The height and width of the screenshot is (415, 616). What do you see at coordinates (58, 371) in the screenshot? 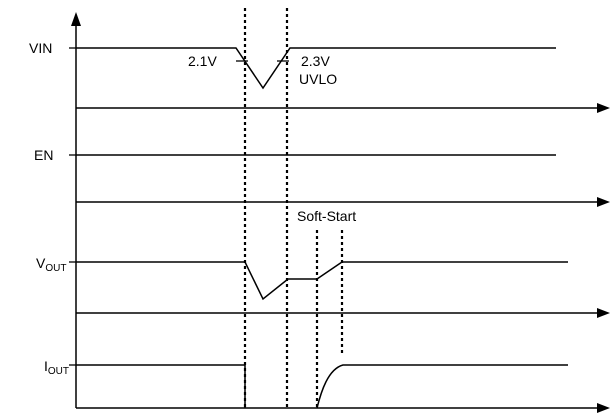
I see `iout-label-sub: OUT` at bounding box center [58, 371].